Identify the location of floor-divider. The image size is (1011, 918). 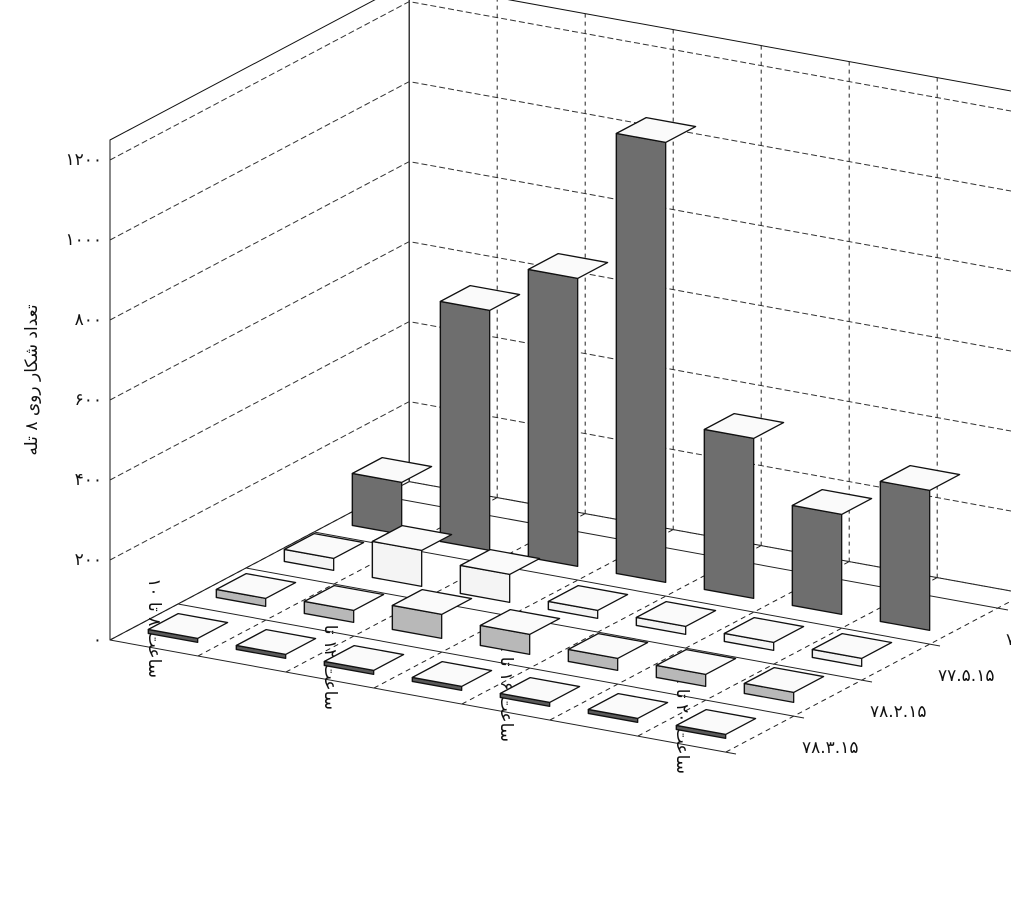
(868, 676).